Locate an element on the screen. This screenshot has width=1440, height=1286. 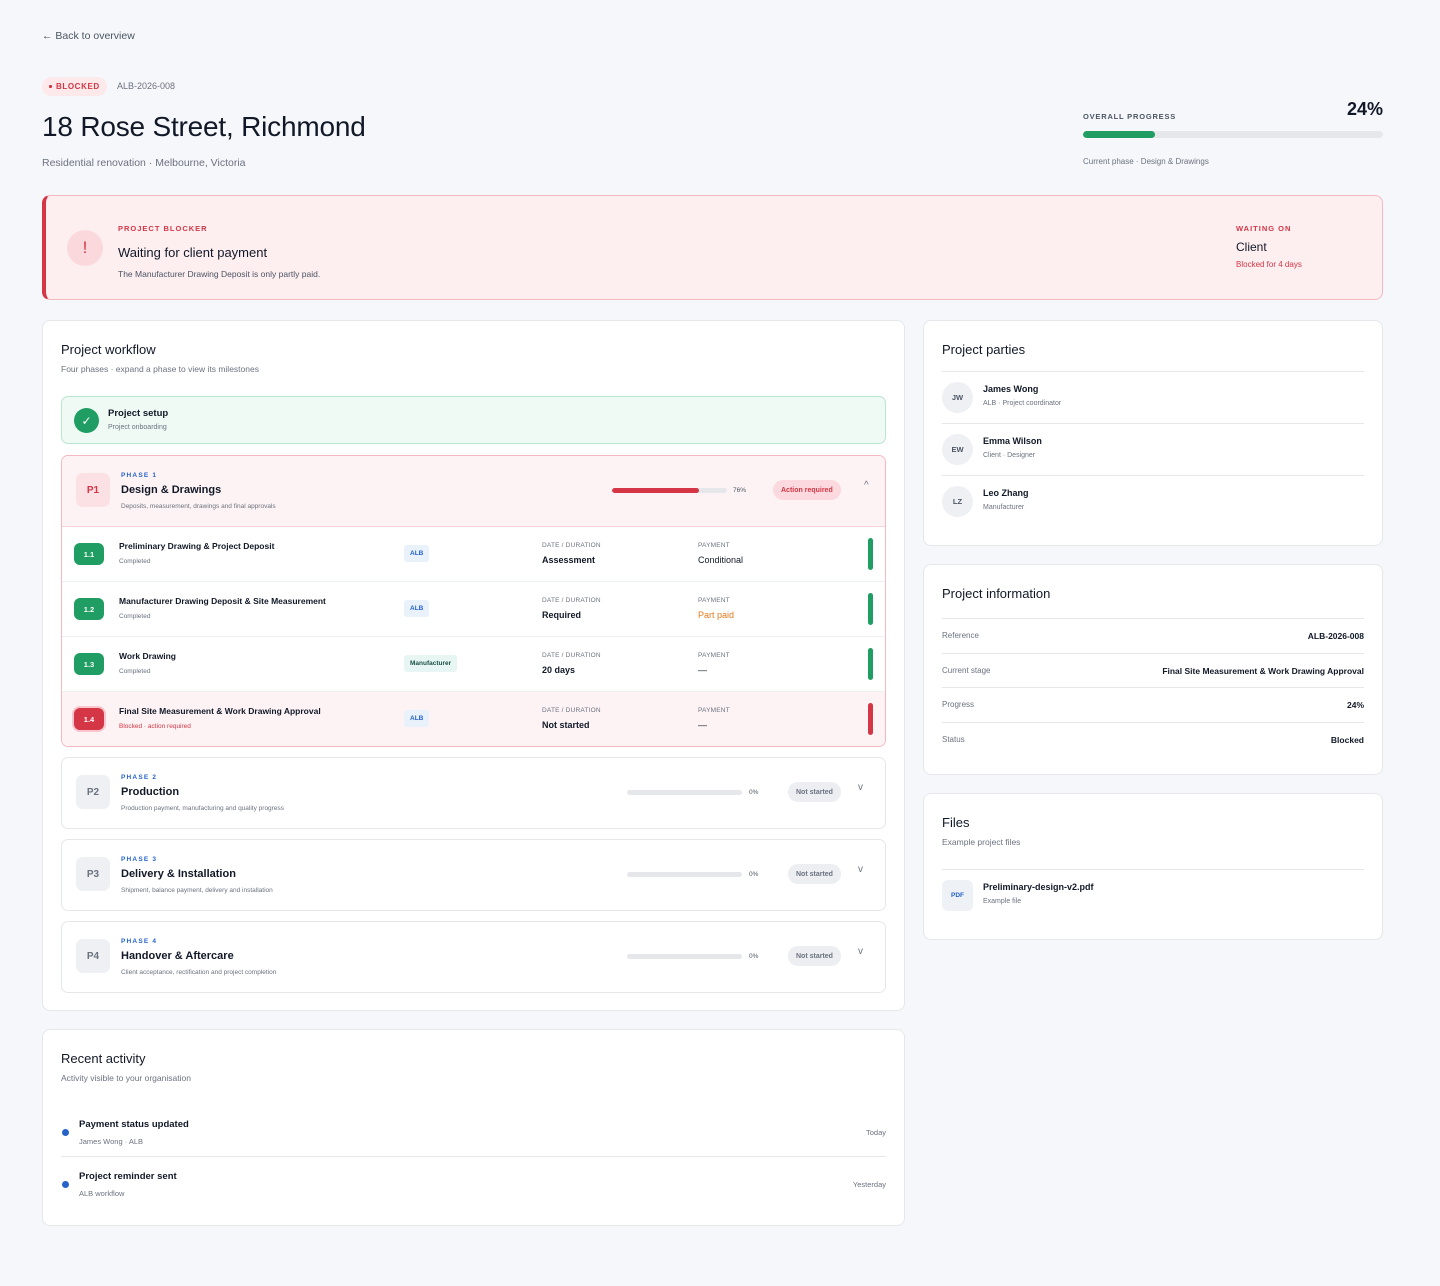
activity-dot-icon is located at coordinates (65, 1184).